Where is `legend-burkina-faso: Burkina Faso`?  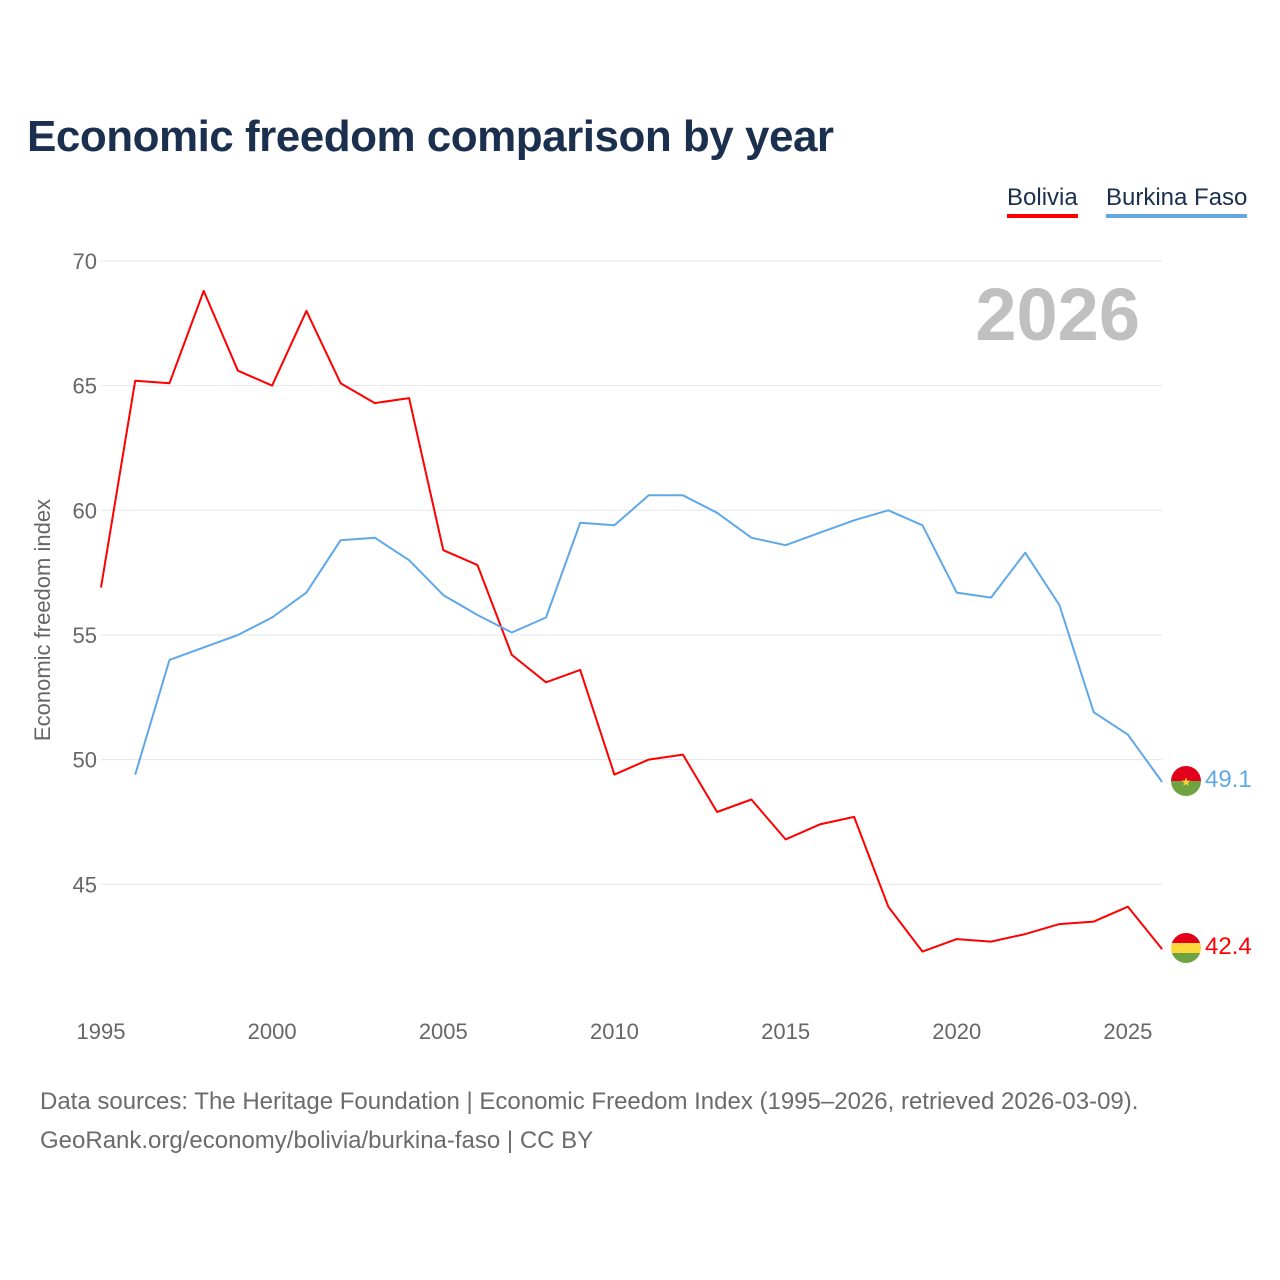 legend-burkina-faso: Burkina Faso is located at coordinates (1177, 201).